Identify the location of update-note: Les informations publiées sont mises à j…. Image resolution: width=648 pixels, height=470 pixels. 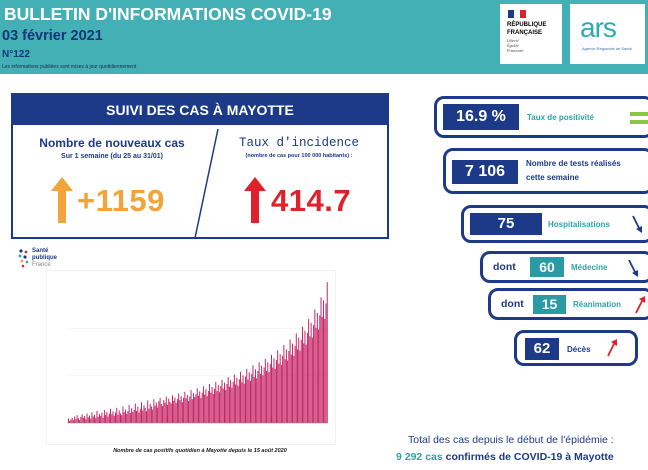
(69, 67).